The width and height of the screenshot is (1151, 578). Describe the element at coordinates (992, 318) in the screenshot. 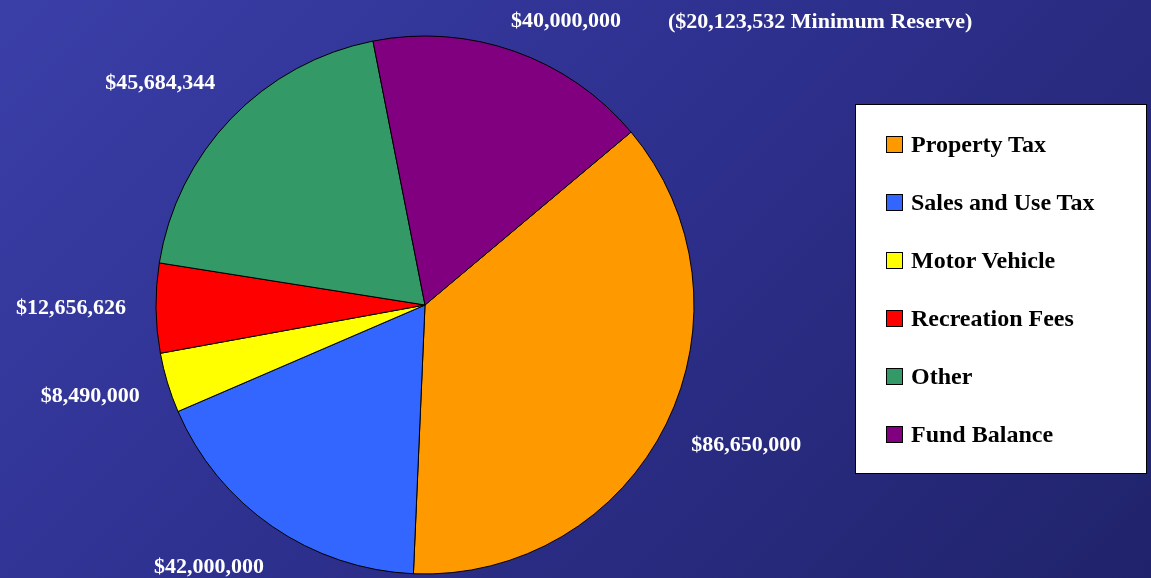

I see `legend-label: Recreation Fees` at that location.